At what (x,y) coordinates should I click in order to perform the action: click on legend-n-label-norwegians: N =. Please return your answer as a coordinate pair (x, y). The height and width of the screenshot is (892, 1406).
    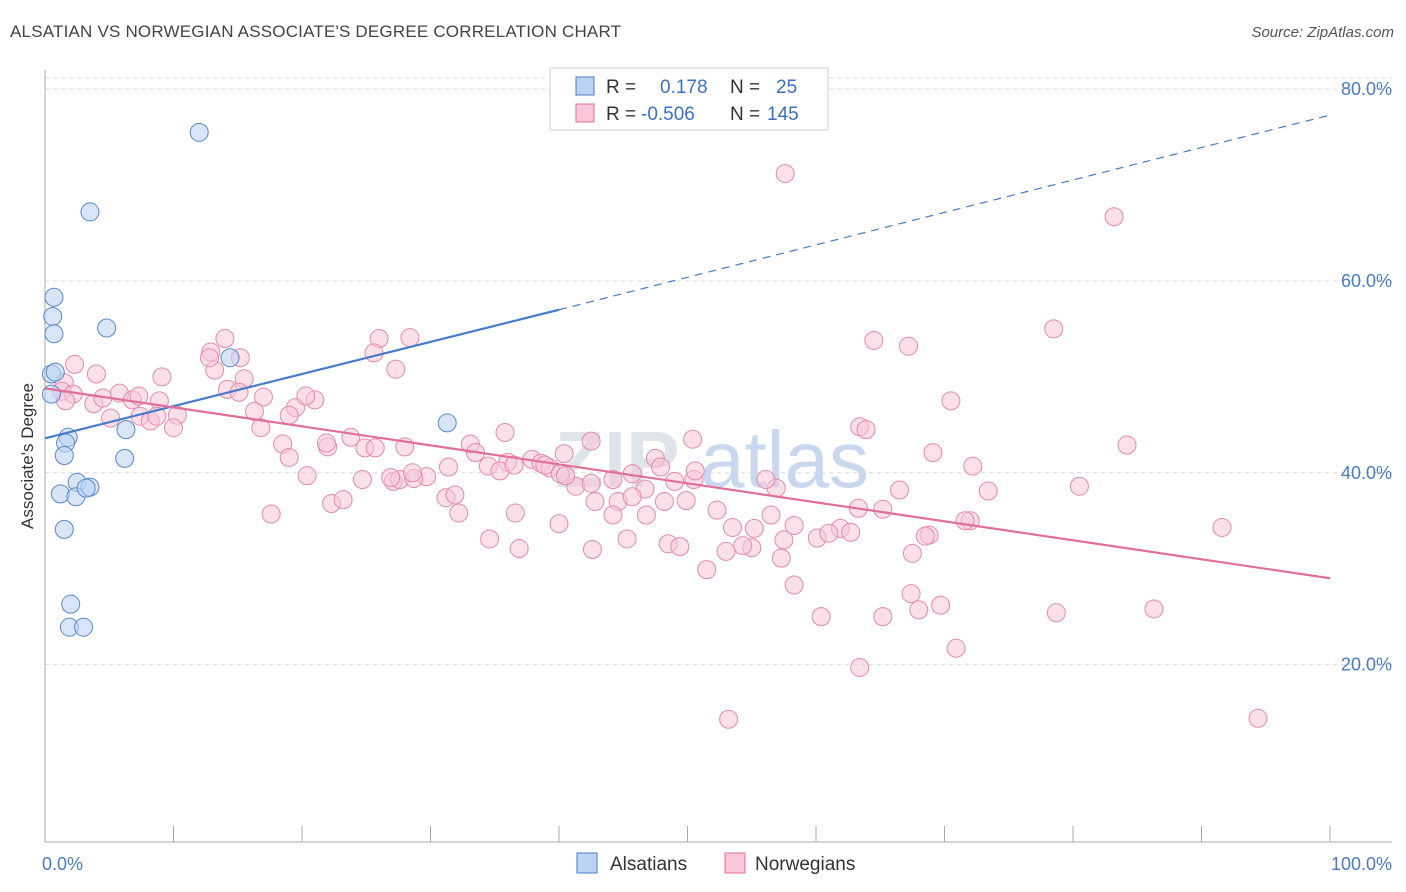
    Looking at the image, I should click on (745, 114).